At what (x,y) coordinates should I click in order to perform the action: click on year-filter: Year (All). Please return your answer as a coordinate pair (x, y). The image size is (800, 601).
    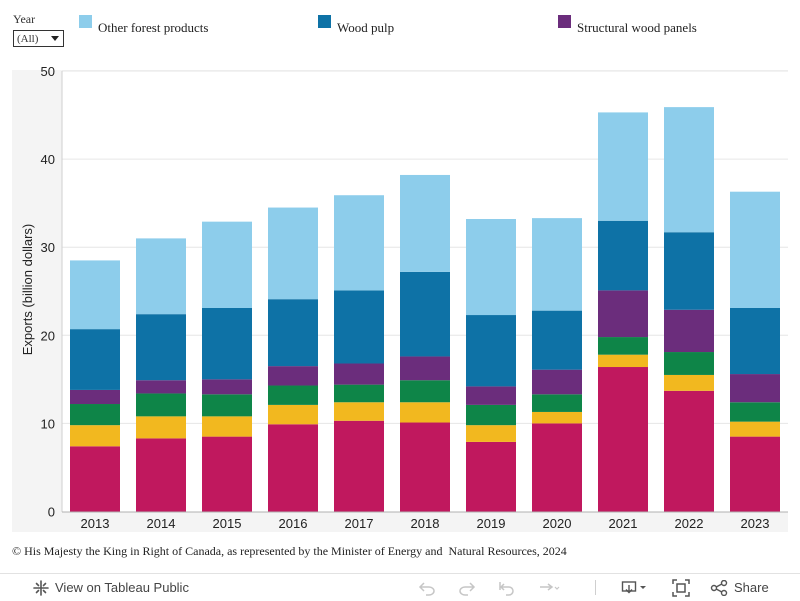
    Looking at the image, I should click on (38, 29).